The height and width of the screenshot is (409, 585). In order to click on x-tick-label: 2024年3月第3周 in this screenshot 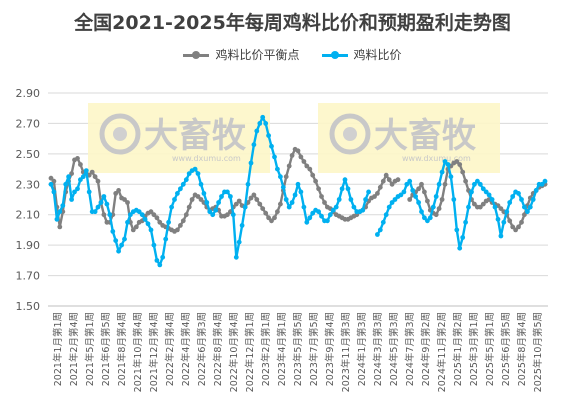, I will do `click(378, 349)`.